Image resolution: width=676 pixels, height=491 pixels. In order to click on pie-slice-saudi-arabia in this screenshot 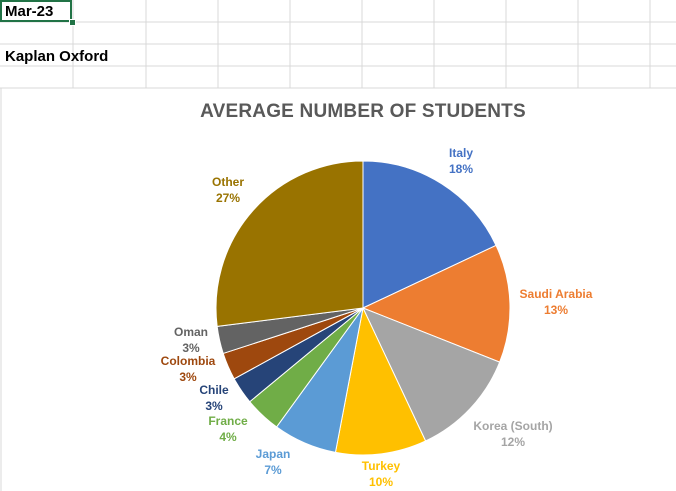, I will do `click(436, 303)`.